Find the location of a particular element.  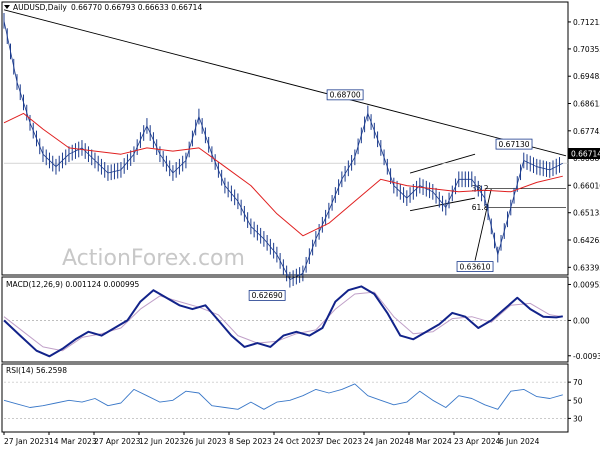

price-annotation-label: 0.68700 is located at coordinates (345, 95).